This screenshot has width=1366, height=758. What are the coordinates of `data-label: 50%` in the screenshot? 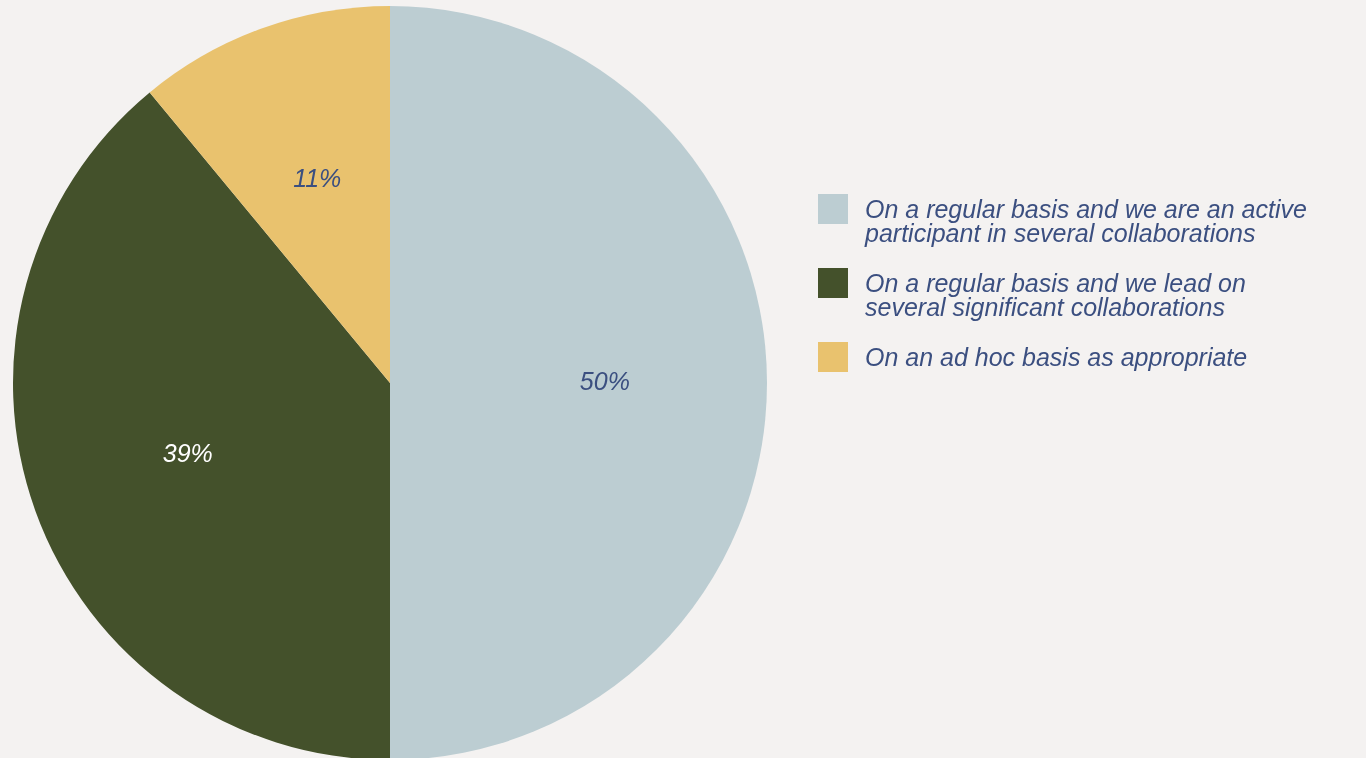 It's located at (604, 380).